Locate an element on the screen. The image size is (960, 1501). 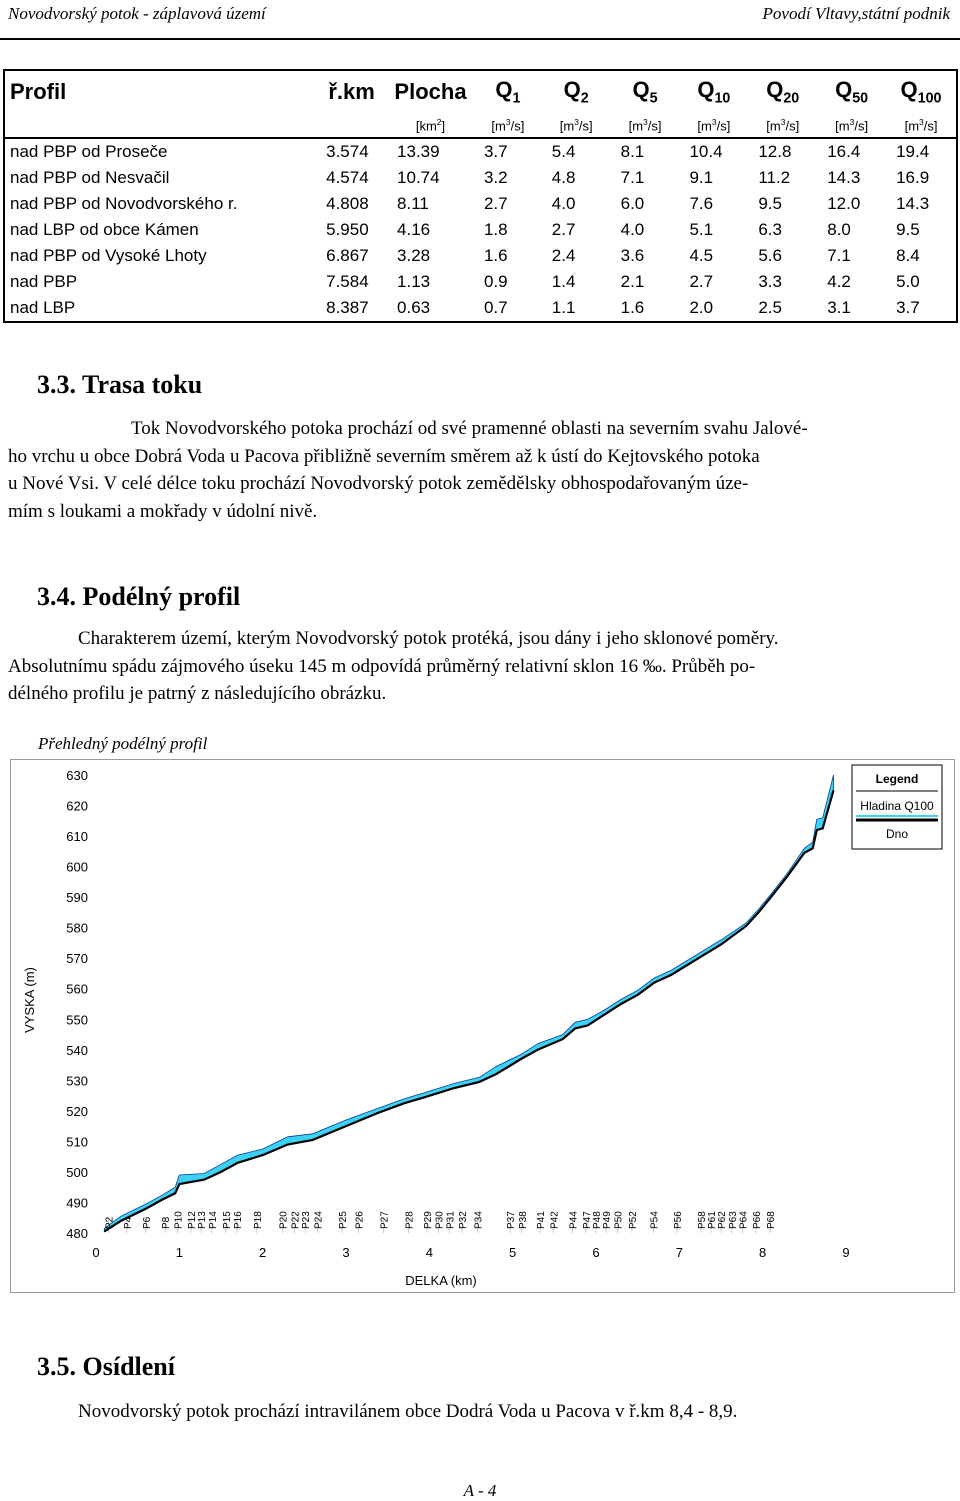
col-header-q10: Q10 is located at coordinates (714, 91).